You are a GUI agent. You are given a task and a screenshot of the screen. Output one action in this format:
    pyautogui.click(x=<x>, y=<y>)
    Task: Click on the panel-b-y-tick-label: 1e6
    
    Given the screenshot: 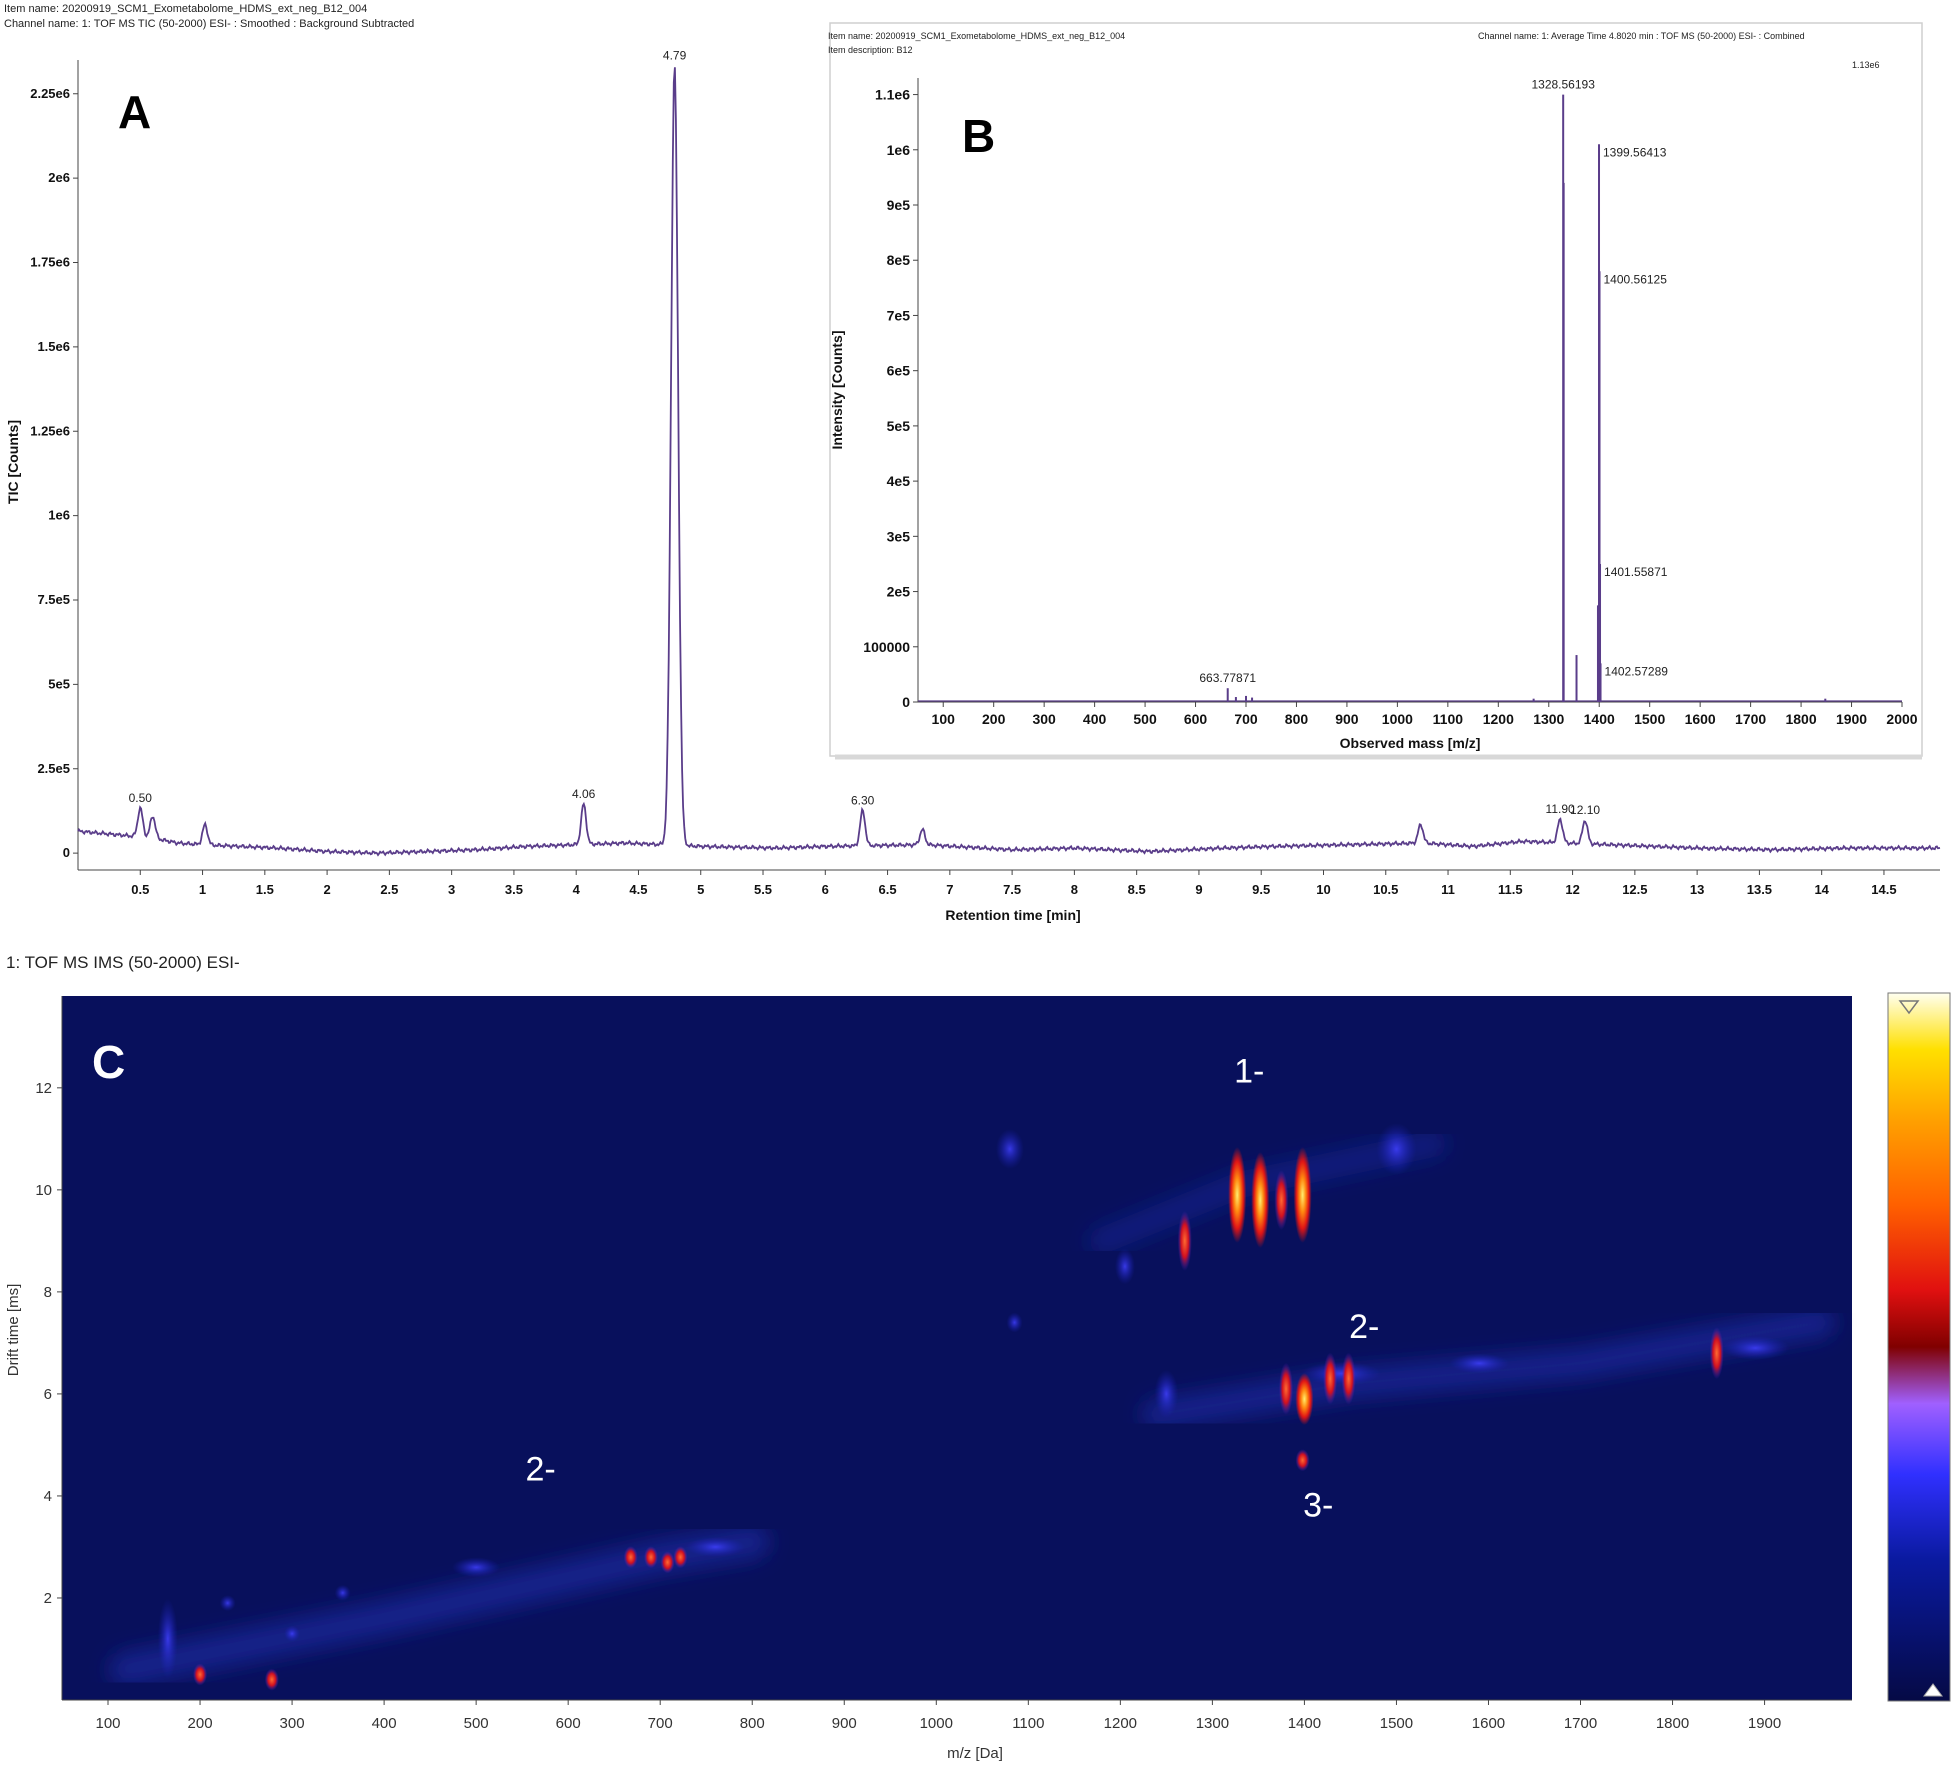 What is the action you would take?
    pyautogui.click(x=899, y=150)
    